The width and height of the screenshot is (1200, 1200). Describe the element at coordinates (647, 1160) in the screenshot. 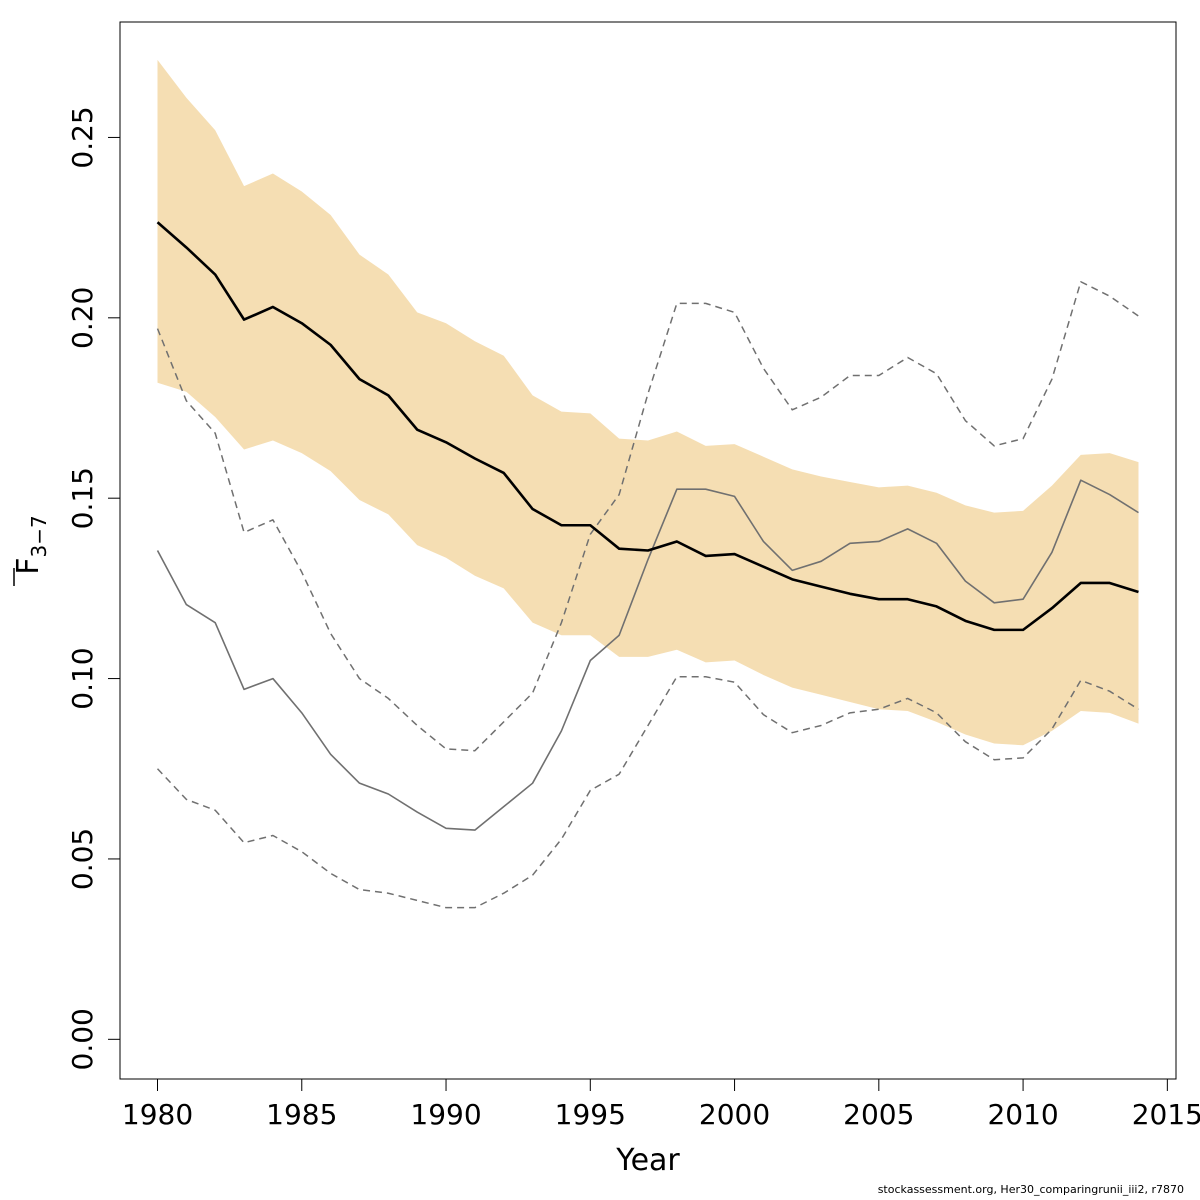

I see `x-axis-title: Year` at that location.